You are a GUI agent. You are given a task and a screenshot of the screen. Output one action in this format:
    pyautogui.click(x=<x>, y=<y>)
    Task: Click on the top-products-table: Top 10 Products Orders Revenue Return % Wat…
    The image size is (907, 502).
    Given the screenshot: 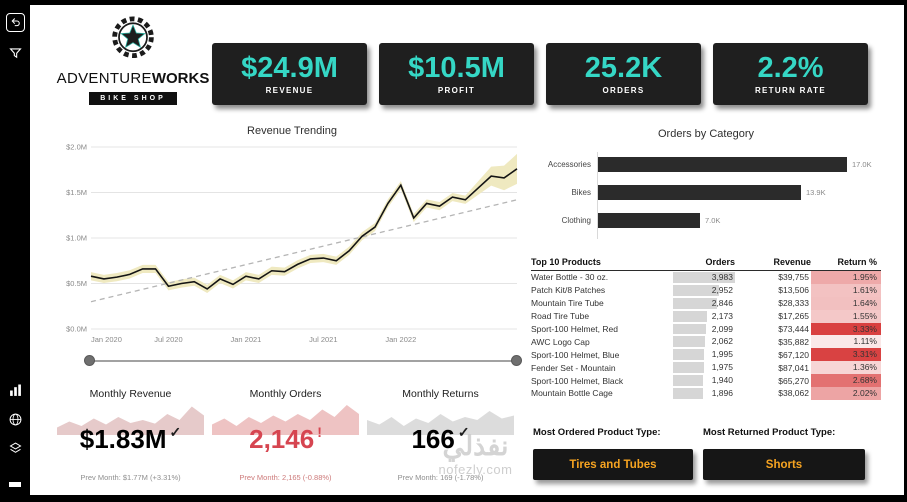 What is the action you would take?
    pyautogui.click(x=706, y=333)
    